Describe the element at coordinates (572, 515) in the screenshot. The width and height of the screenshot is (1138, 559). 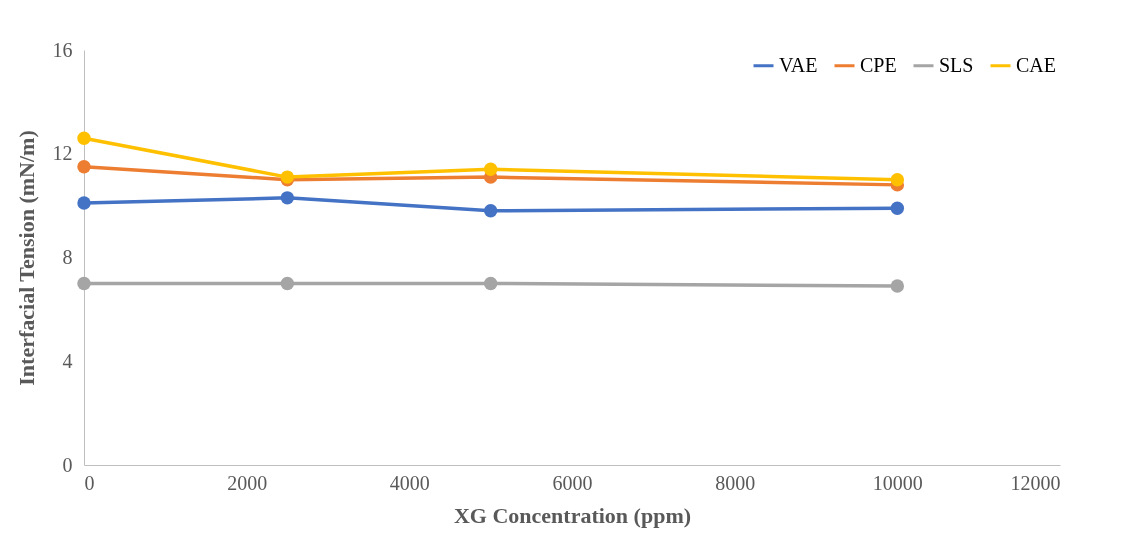
I see `x-axis-title: XG Concentration (ppm)` at that location.